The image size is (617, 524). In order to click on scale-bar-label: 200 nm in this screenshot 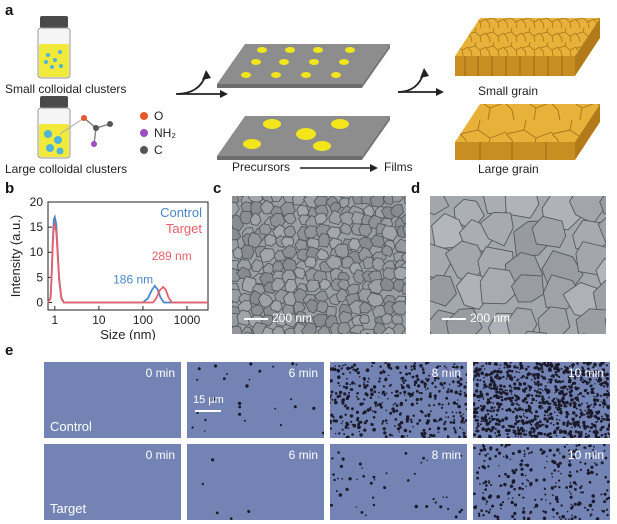, I will do `click(292, 318)`.